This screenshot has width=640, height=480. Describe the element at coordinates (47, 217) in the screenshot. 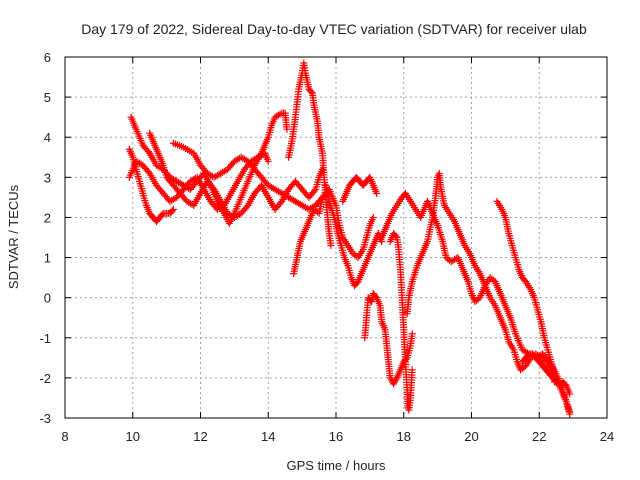

I see `y-tick-label: 2` at that location.